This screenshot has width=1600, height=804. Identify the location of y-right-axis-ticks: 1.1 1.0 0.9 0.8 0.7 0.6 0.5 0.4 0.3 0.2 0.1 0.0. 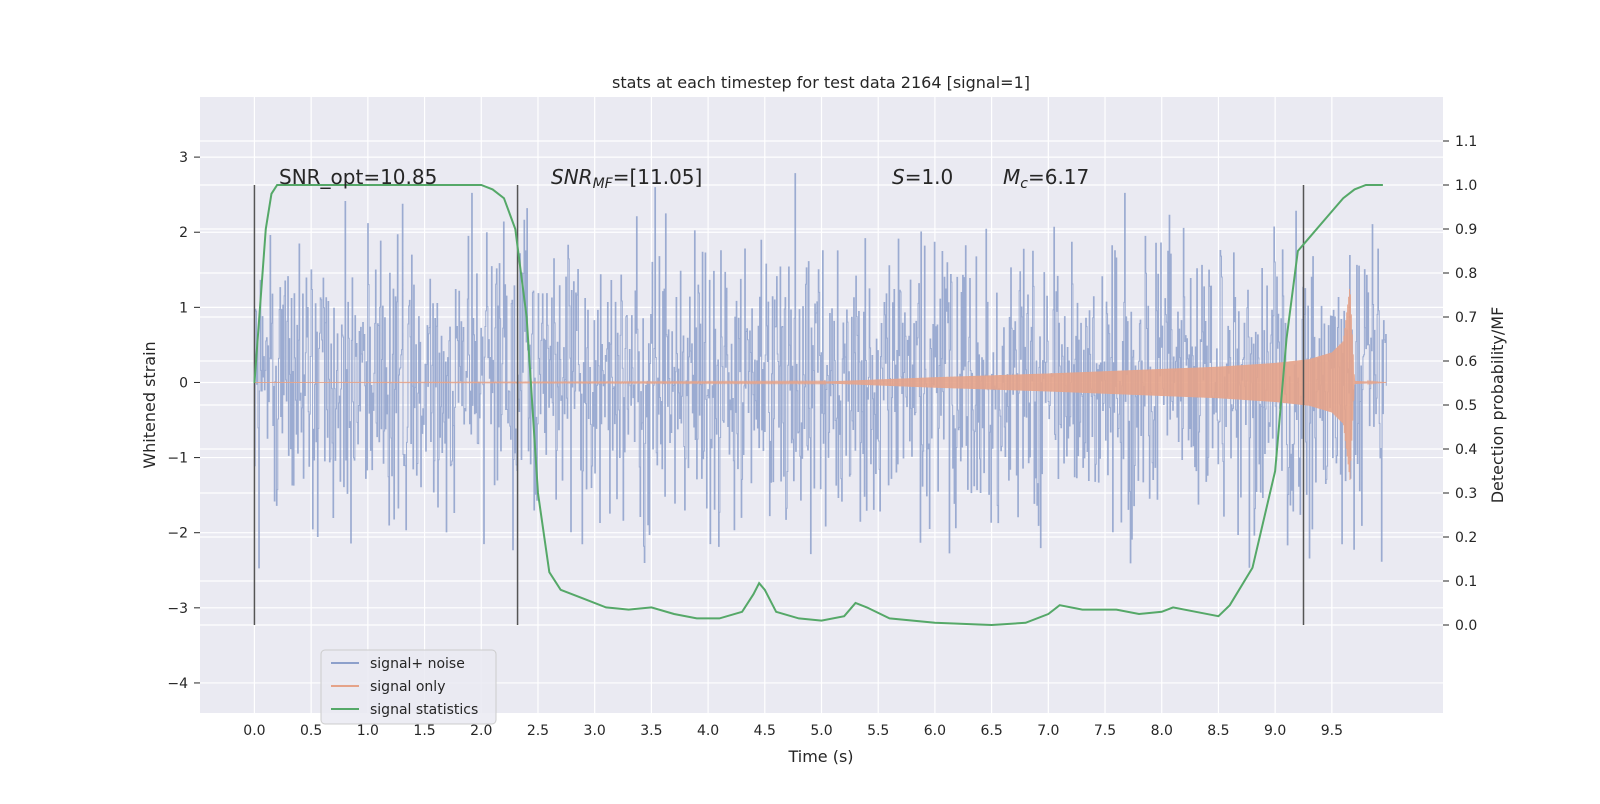
(1460, 384).